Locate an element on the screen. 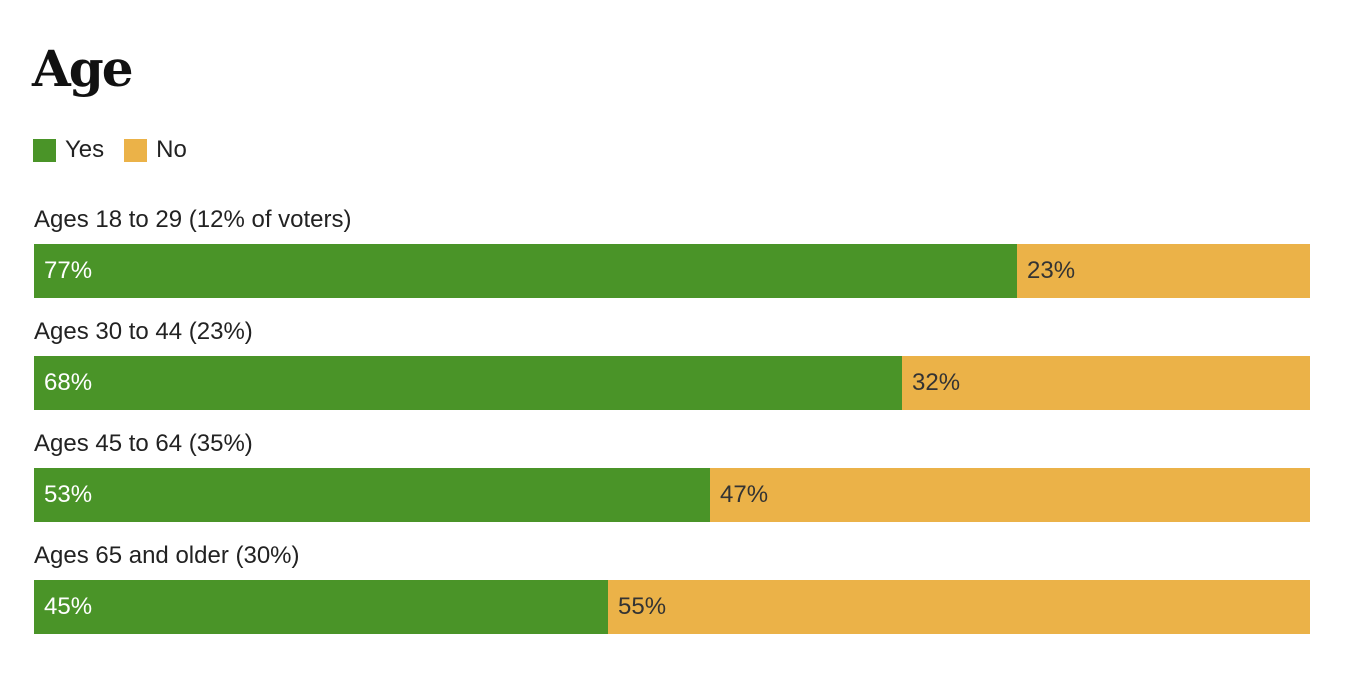  stacked-bar: 77% 23% is located at coordinates (672, 271).